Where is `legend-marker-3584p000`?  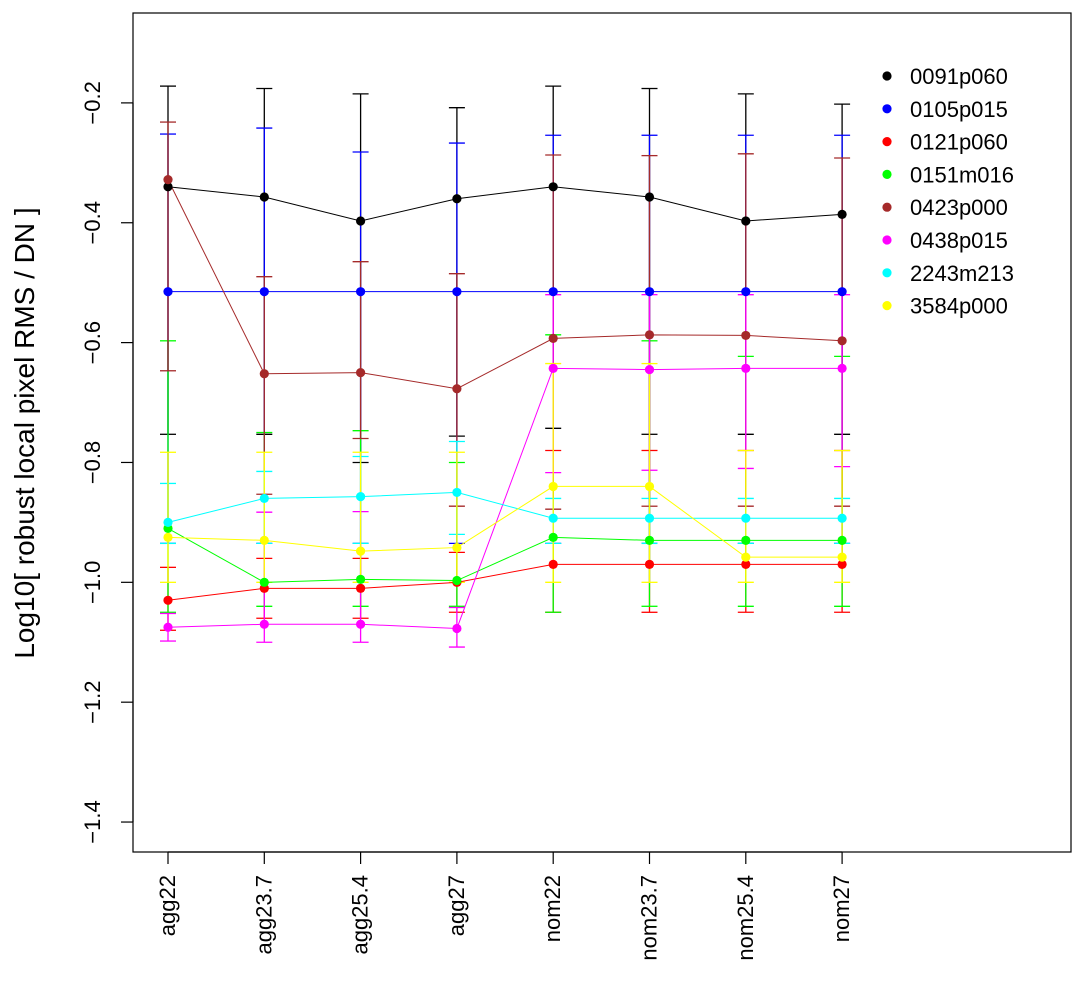
legend-marker-3584p000 is located at coordinates (887, 306).